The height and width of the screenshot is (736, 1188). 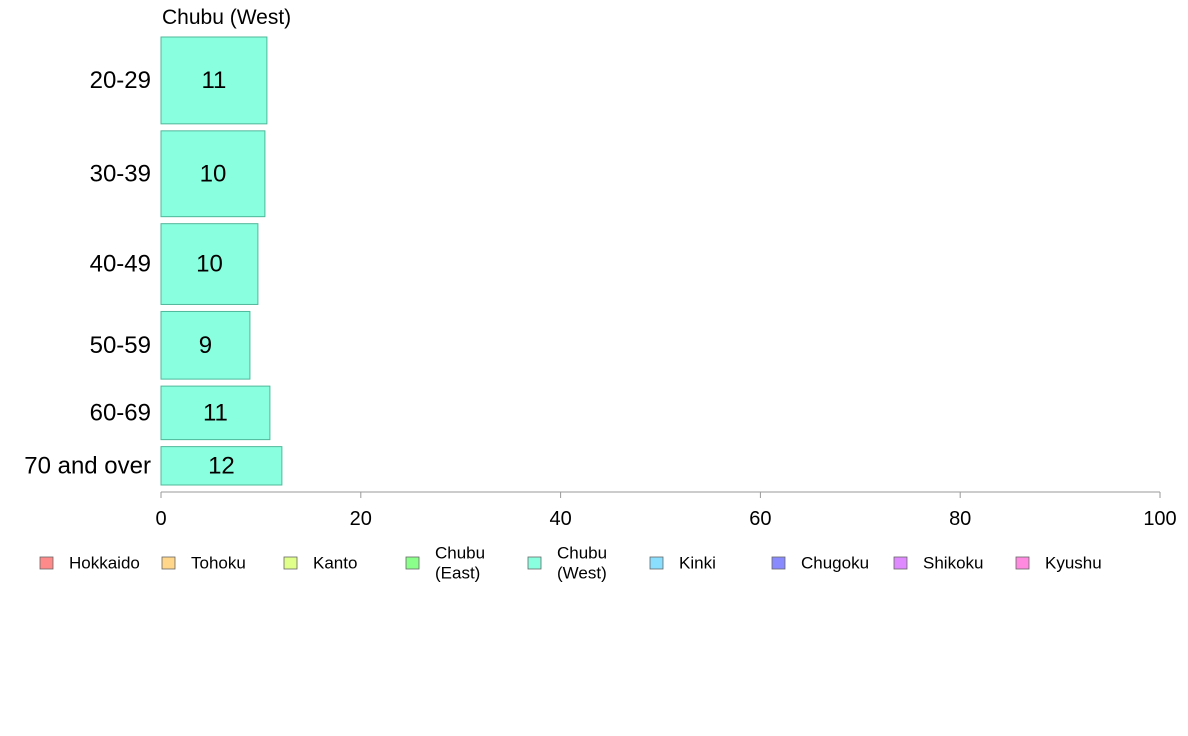 I want to click on legend-label: Chubu (West), so click(x=582, y=563).